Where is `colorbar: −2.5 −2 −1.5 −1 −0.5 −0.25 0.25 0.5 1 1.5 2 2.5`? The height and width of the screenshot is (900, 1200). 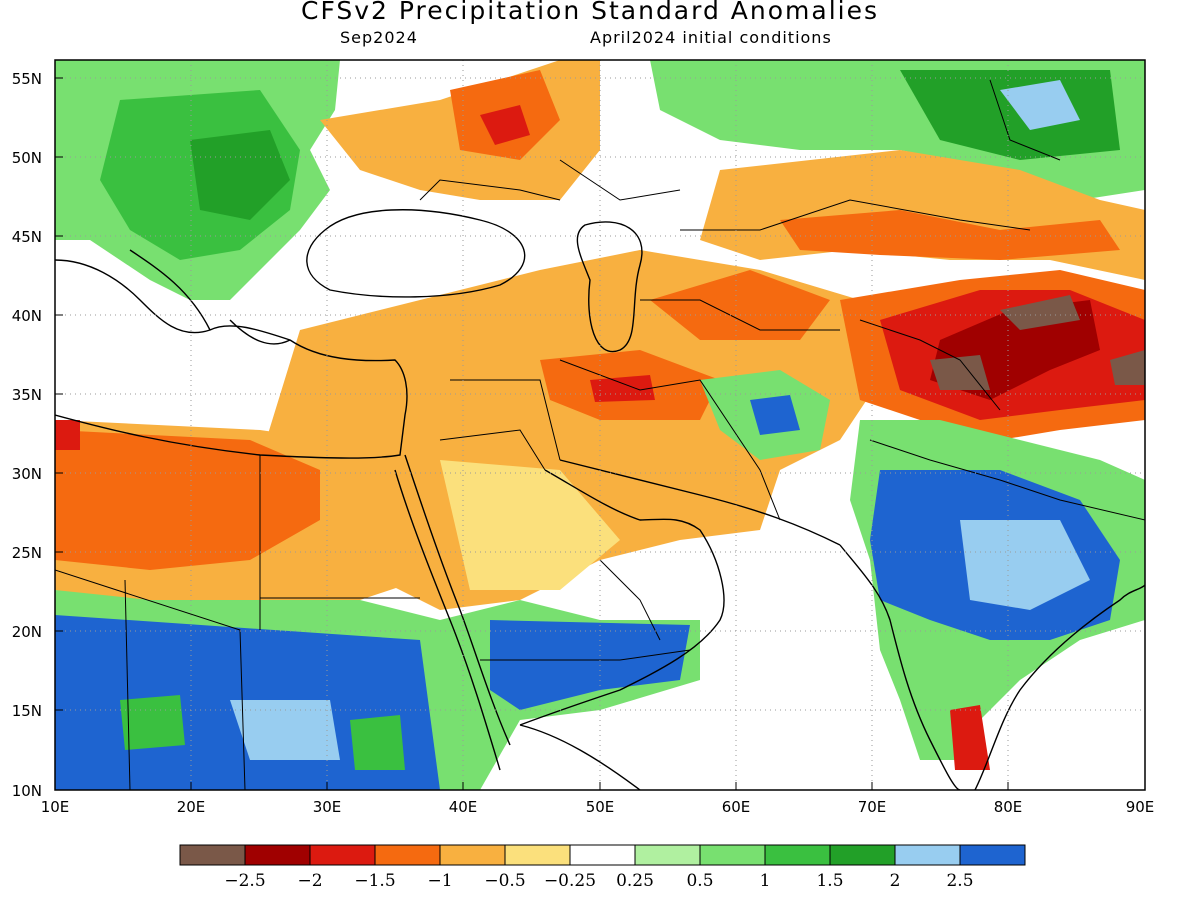 colorbar: −2.5 −2 −1.5 −1 −0.5 −0.25 0.25 0.5 1 1.5 2 2.5 is located at coordinates (602, 867).